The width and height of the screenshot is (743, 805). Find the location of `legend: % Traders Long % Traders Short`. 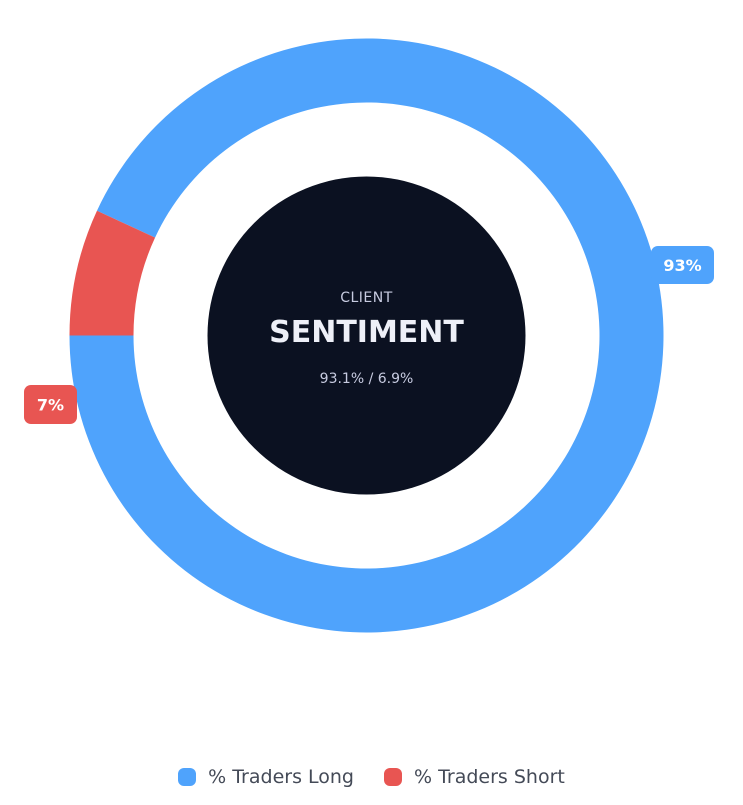

legend: % Traders Long % Traders Short is located at coordinates (371, 777).